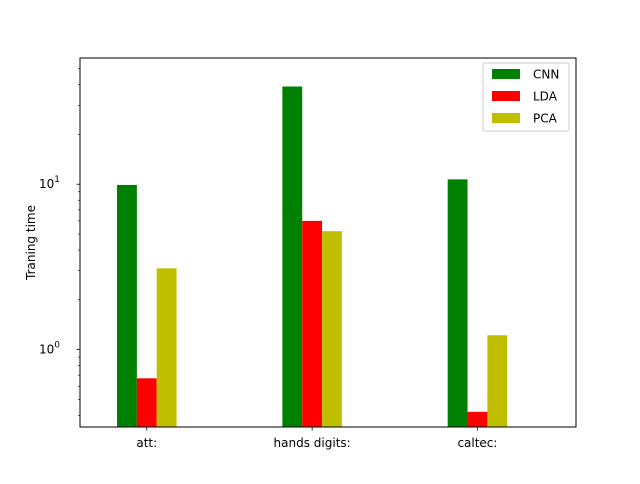  Describe the element at coordinates (545, 97) in the screenshot. I see `legend-label-lda: LDA` at that location.